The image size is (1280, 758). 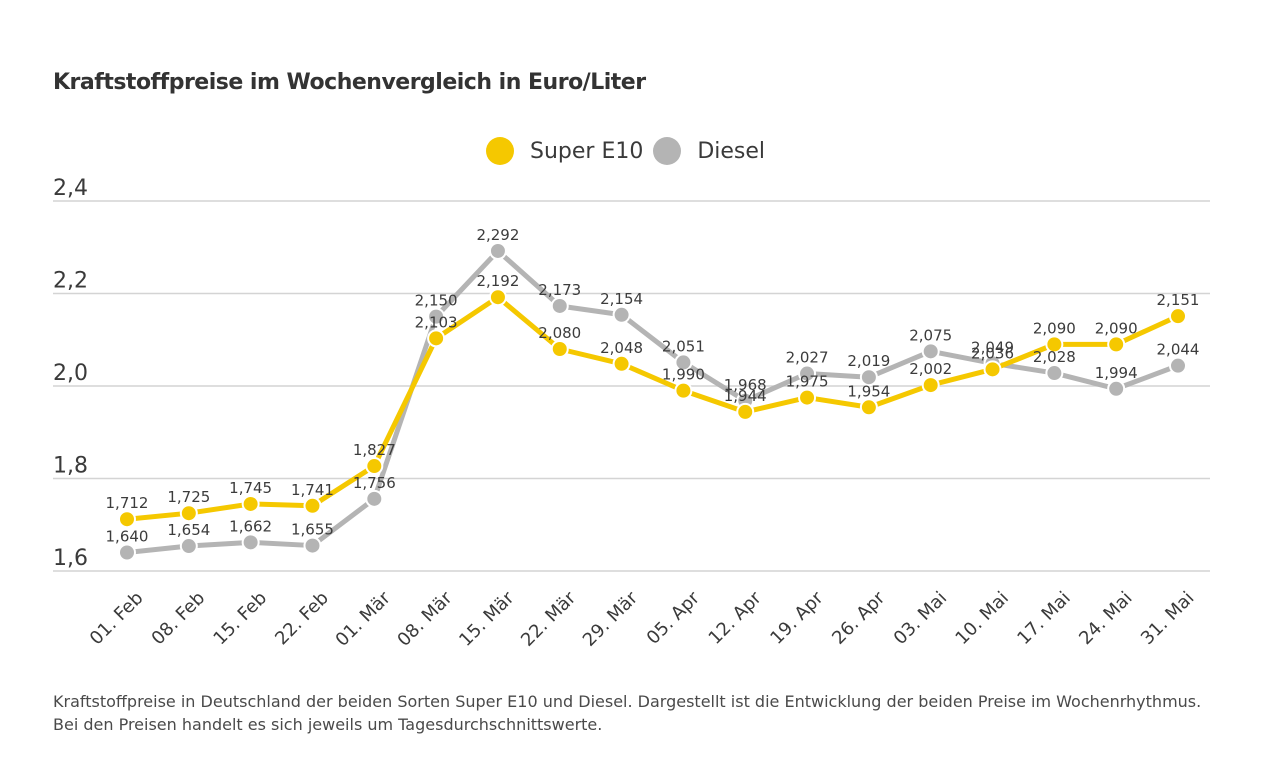 I want to click on data-label-diesel: 2,173, so click(x=559, y=290).